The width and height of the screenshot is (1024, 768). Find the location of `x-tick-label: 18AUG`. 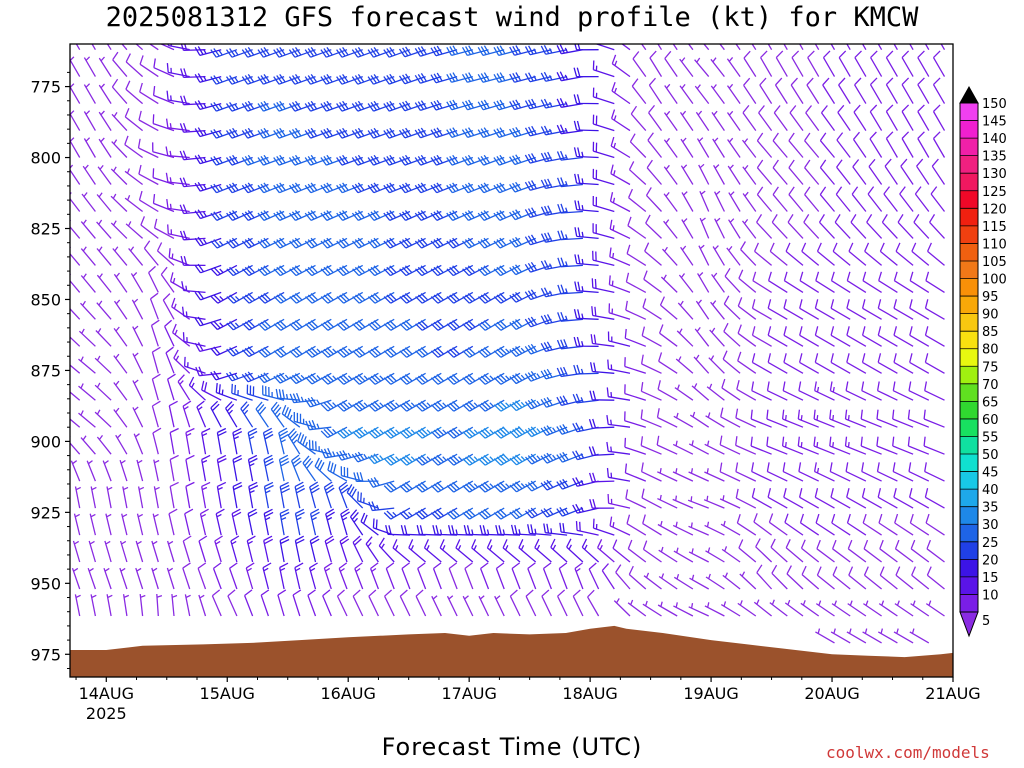

x-tick-label: 18AUG is located at coordinates (589, 693).